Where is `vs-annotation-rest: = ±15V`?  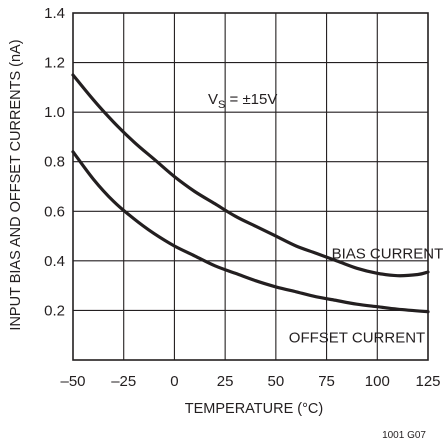 vs-annotation-rest: = ±15V is located at coordinates (251, 99).